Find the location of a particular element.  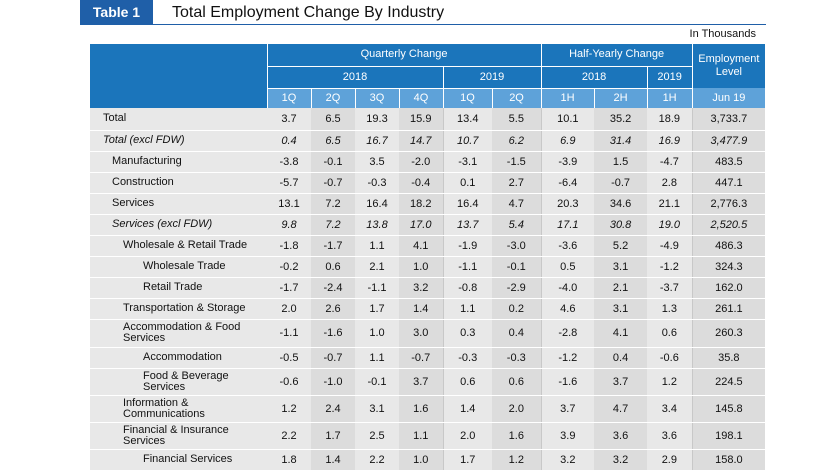

cell-value: 1.1 is located at coordinates (377, 358).